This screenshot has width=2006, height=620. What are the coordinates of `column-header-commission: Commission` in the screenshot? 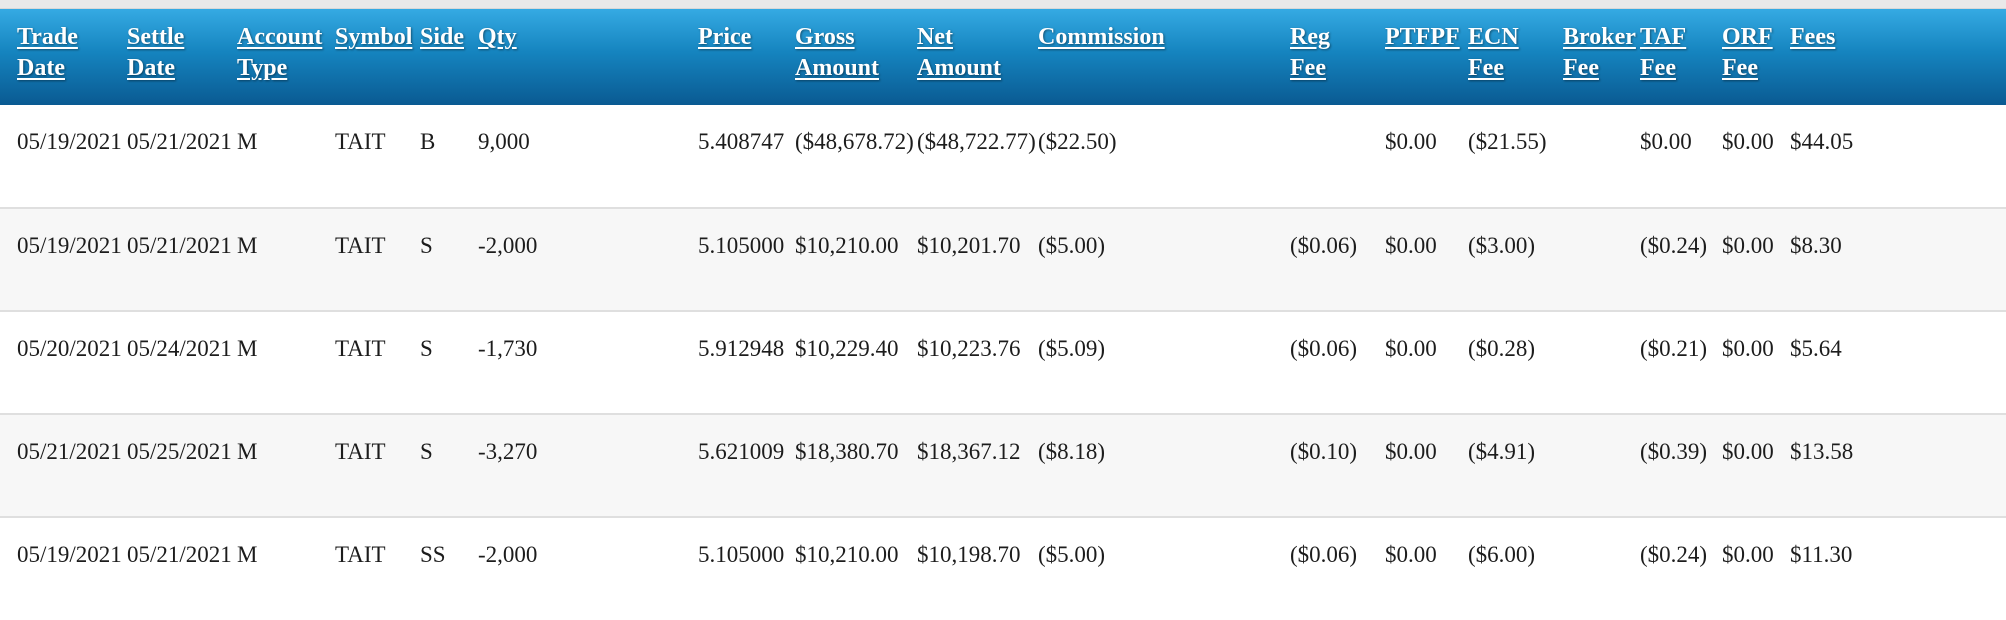 It's located at (1101, 37).